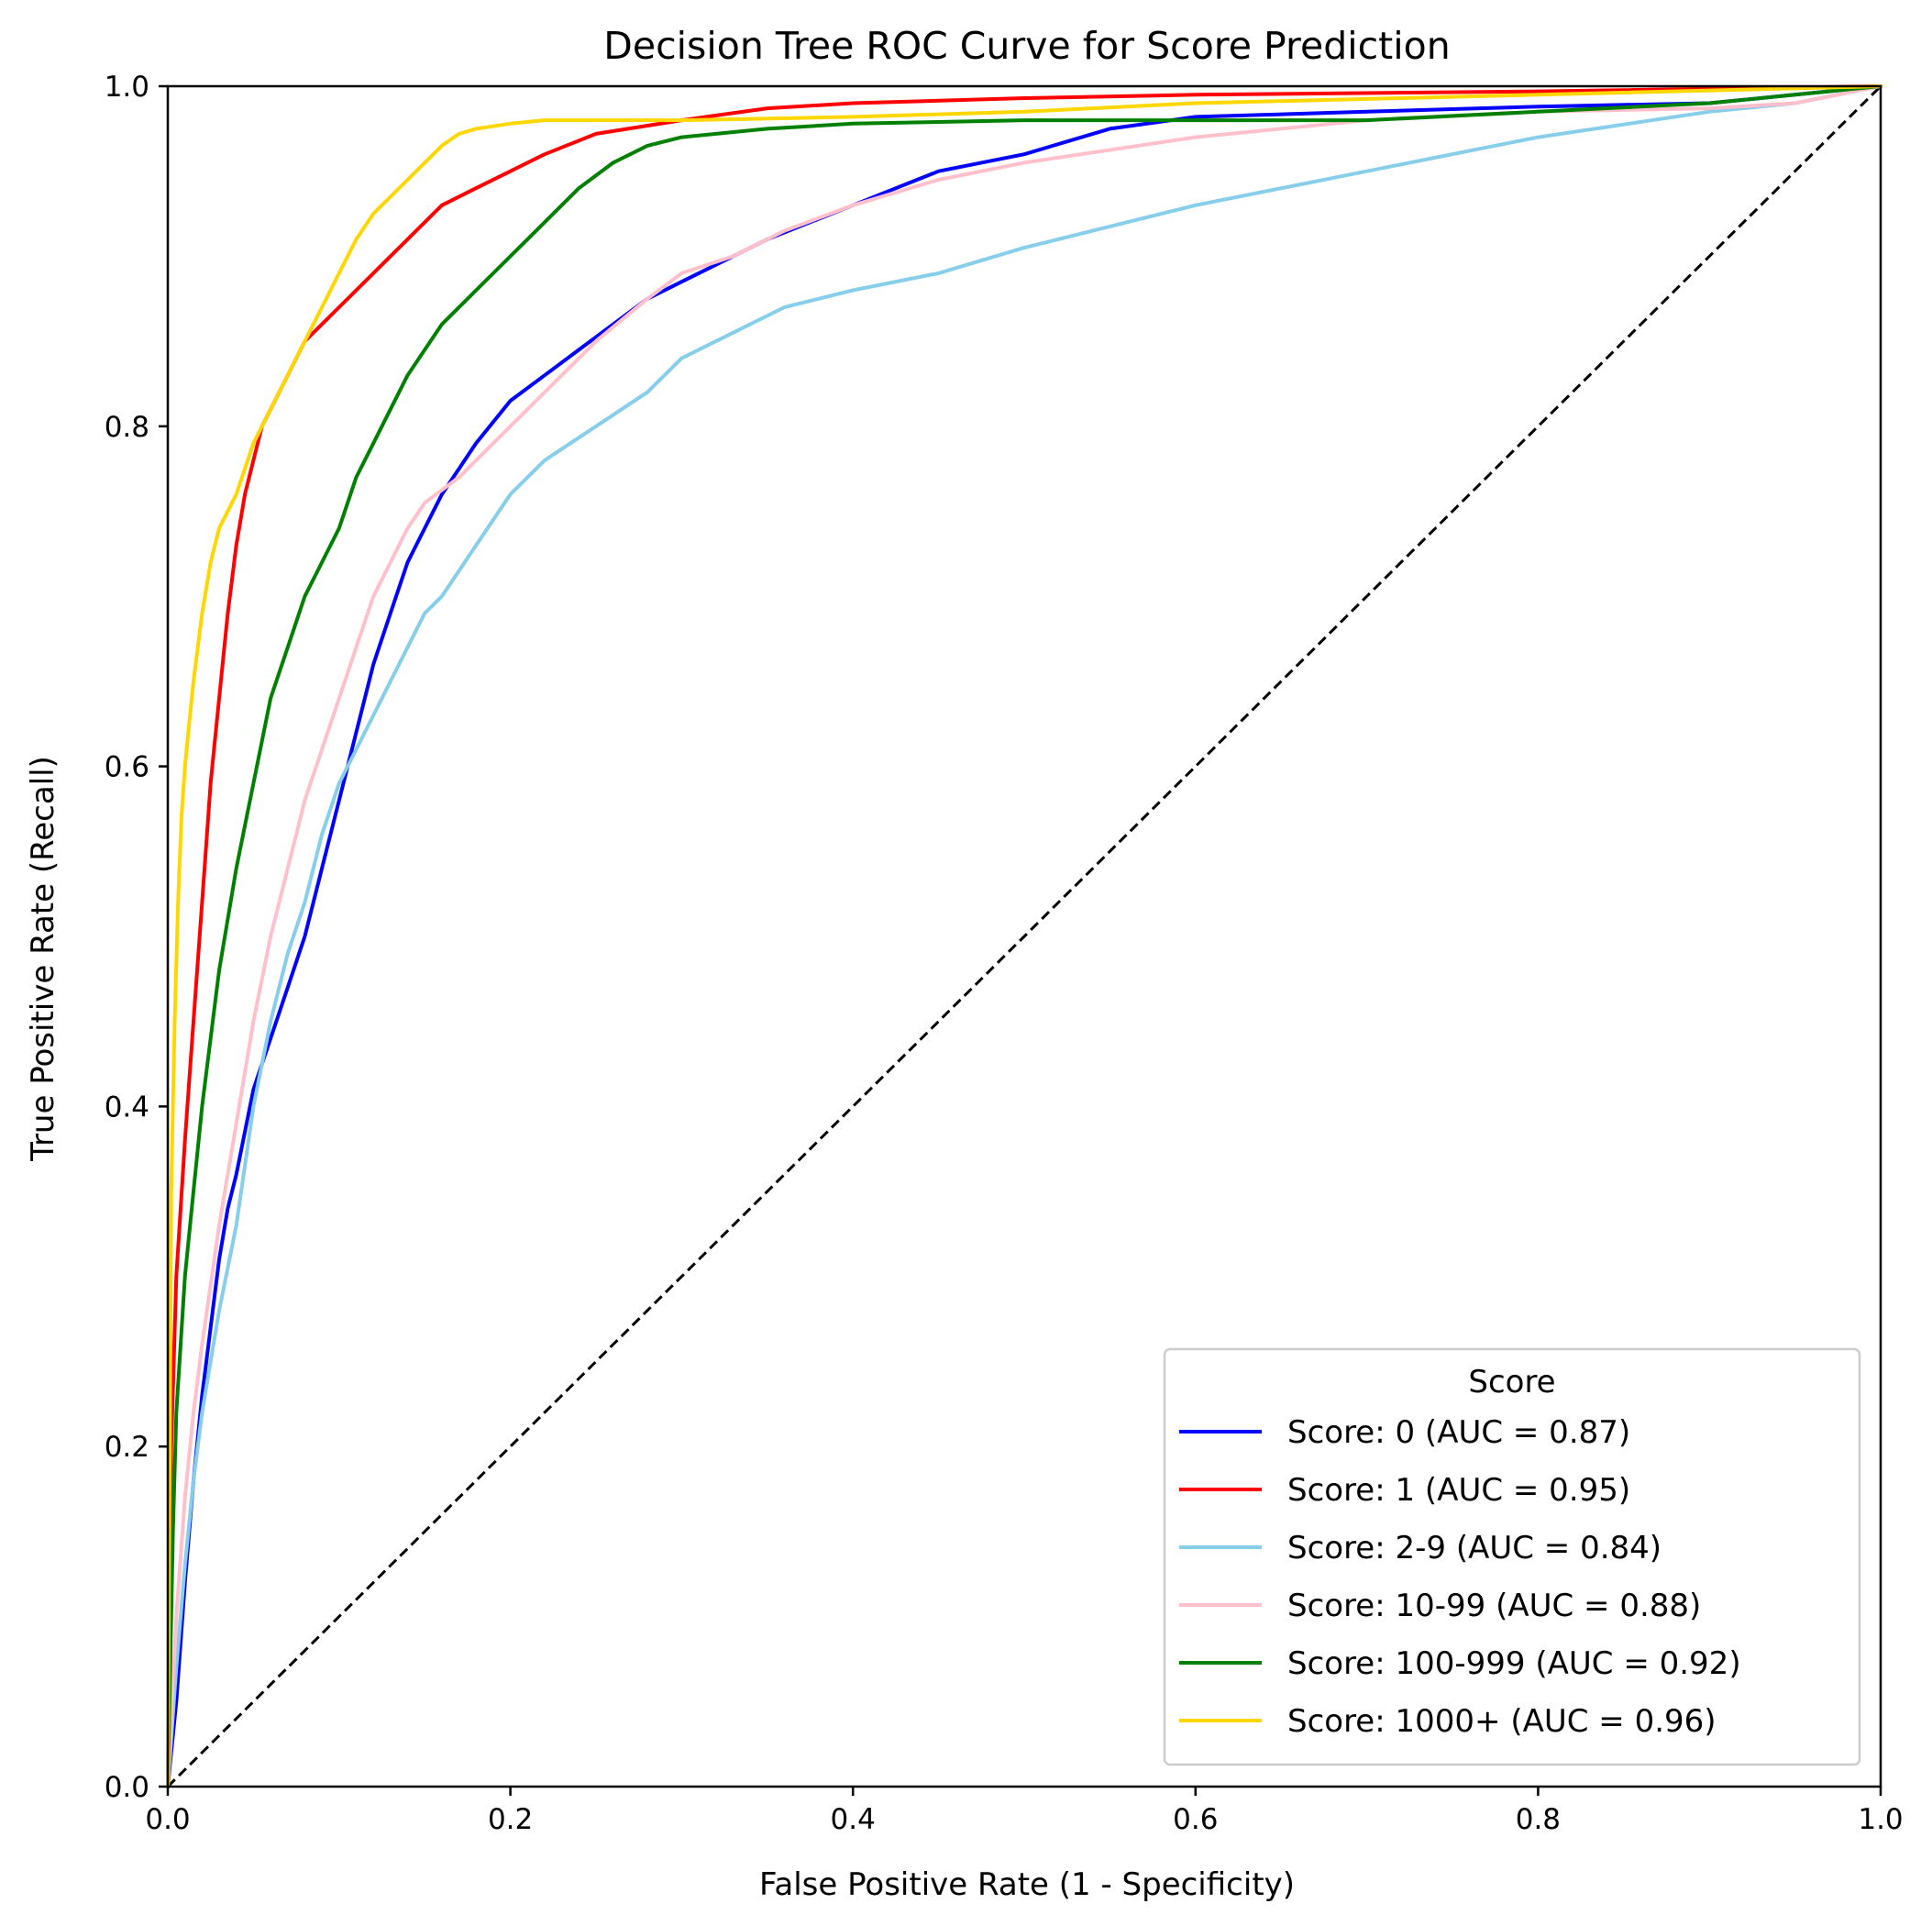 The height and width of the screenshot is (1926, 1932). What do you see at coordinates (127, 1107) in the screenshot?
I see `y-tick-label: 0.4` at bounding box center [127, 1107].